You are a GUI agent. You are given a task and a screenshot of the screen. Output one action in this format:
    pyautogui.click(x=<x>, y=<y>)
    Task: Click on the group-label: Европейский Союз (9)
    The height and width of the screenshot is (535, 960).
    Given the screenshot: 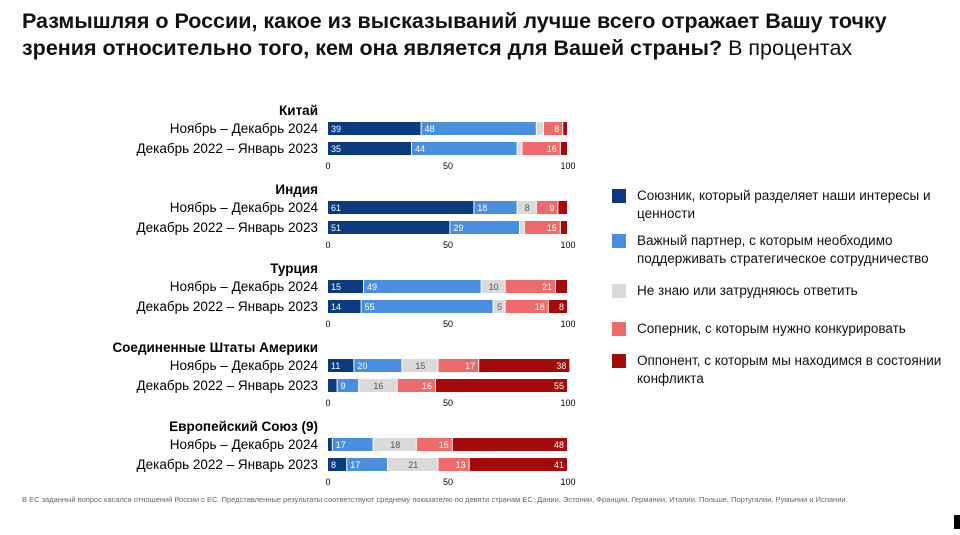 What is the action you would take?
    pyautogui.click(x=243, y=426)
    